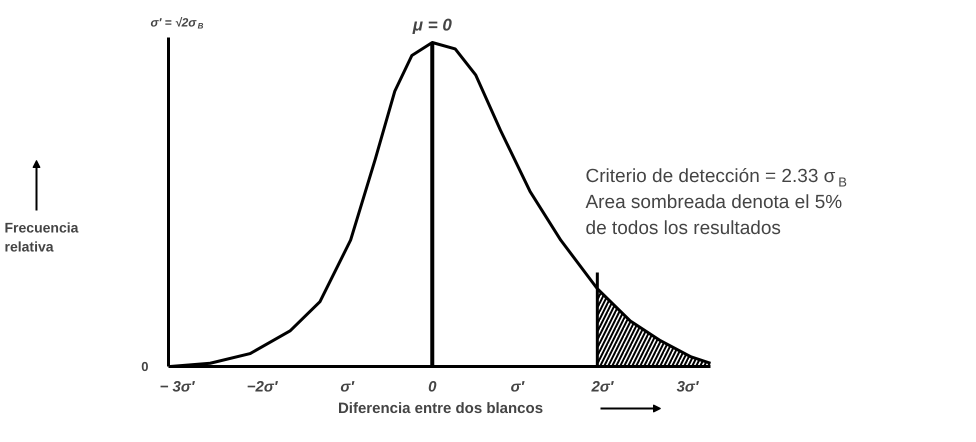 The image size is (976, 442). Describe the element at coordinates (262, 387) in the screenshot. I see `x-tick-label: −2σ′` at that location.